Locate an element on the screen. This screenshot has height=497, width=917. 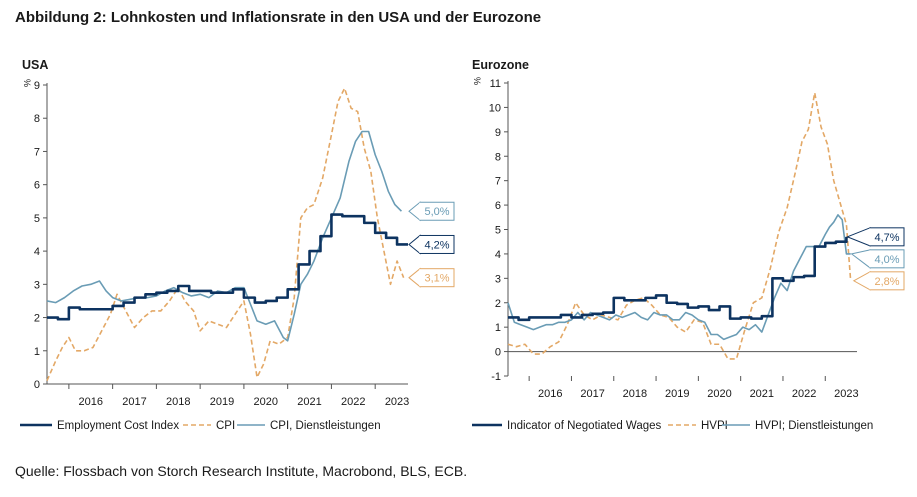
chart-1-legend-label: CPI is located at coordinates (225, 426).